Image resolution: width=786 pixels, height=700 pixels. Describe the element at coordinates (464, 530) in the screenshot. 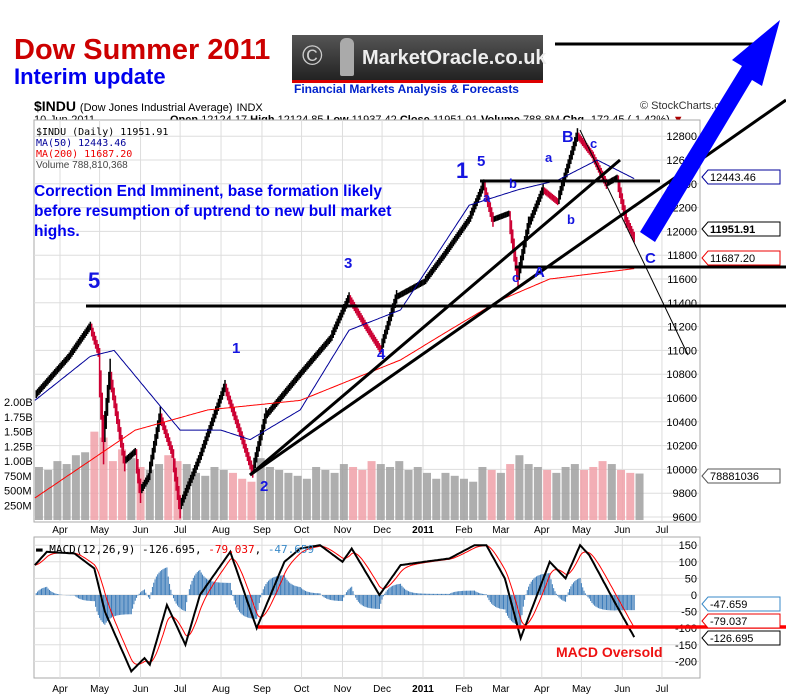

I see `x-tick-label: Feb` at that location.